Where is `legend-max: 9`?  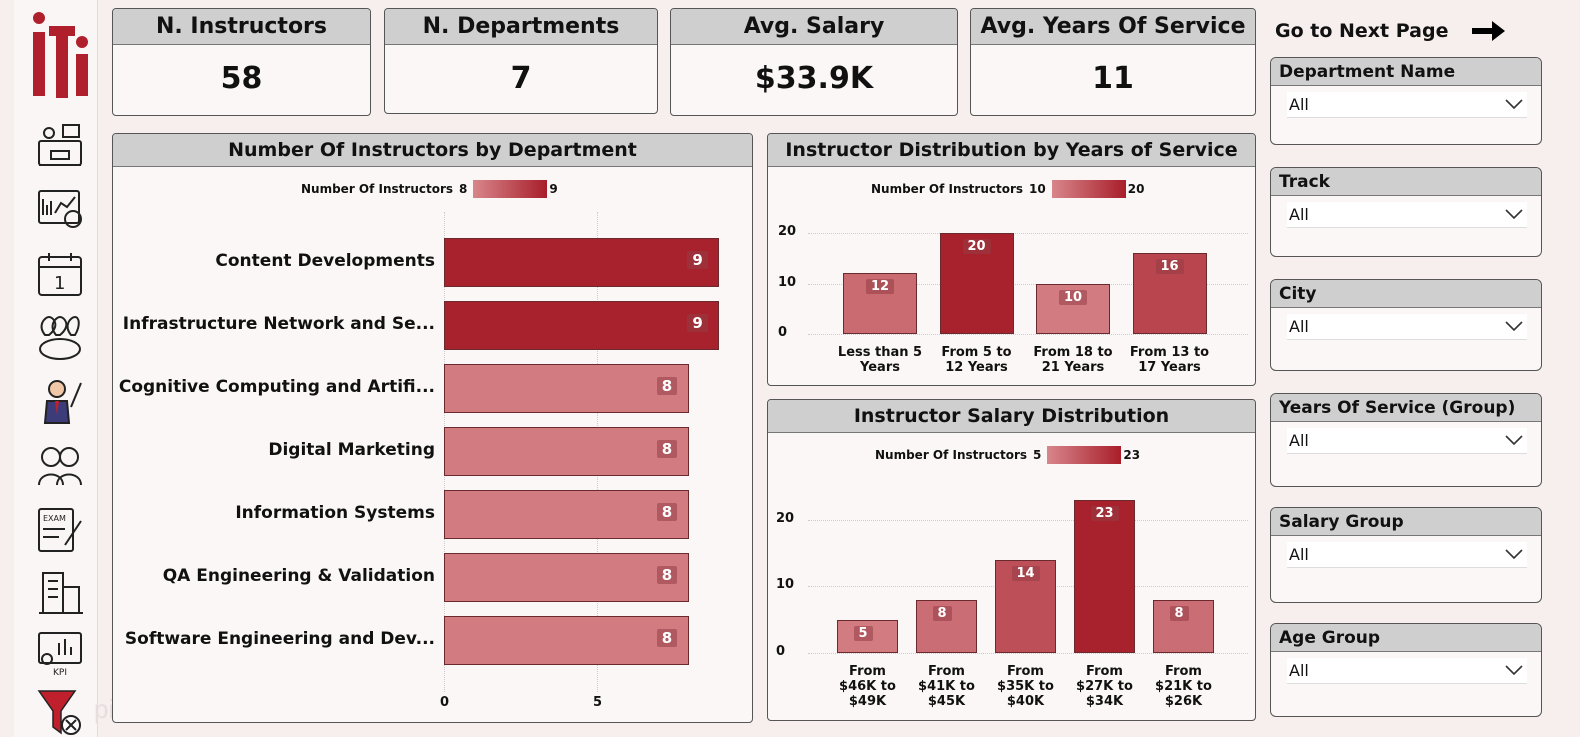 legend-max: 9 is located at coordinates (553, 189).